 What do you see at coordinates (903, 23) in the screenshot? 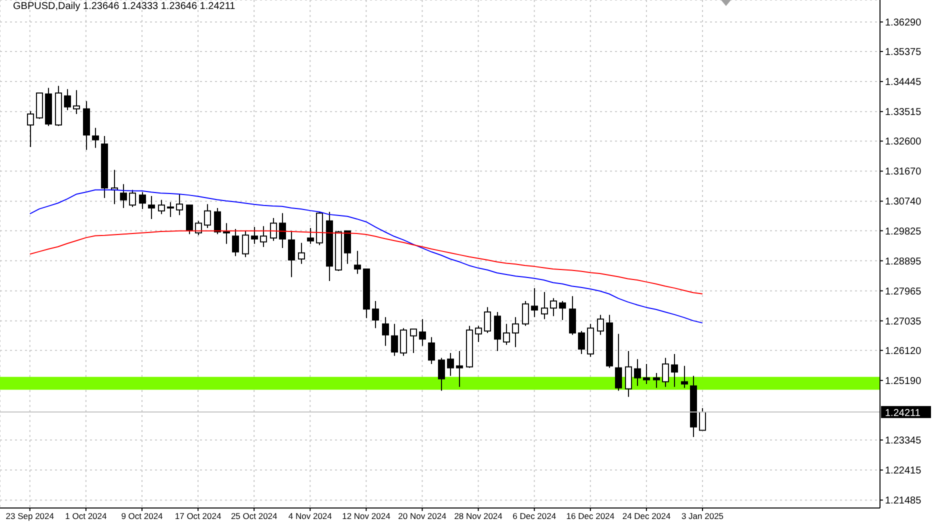
I see `y-tick-label: 1.36290` at bounding box center [903, 23].